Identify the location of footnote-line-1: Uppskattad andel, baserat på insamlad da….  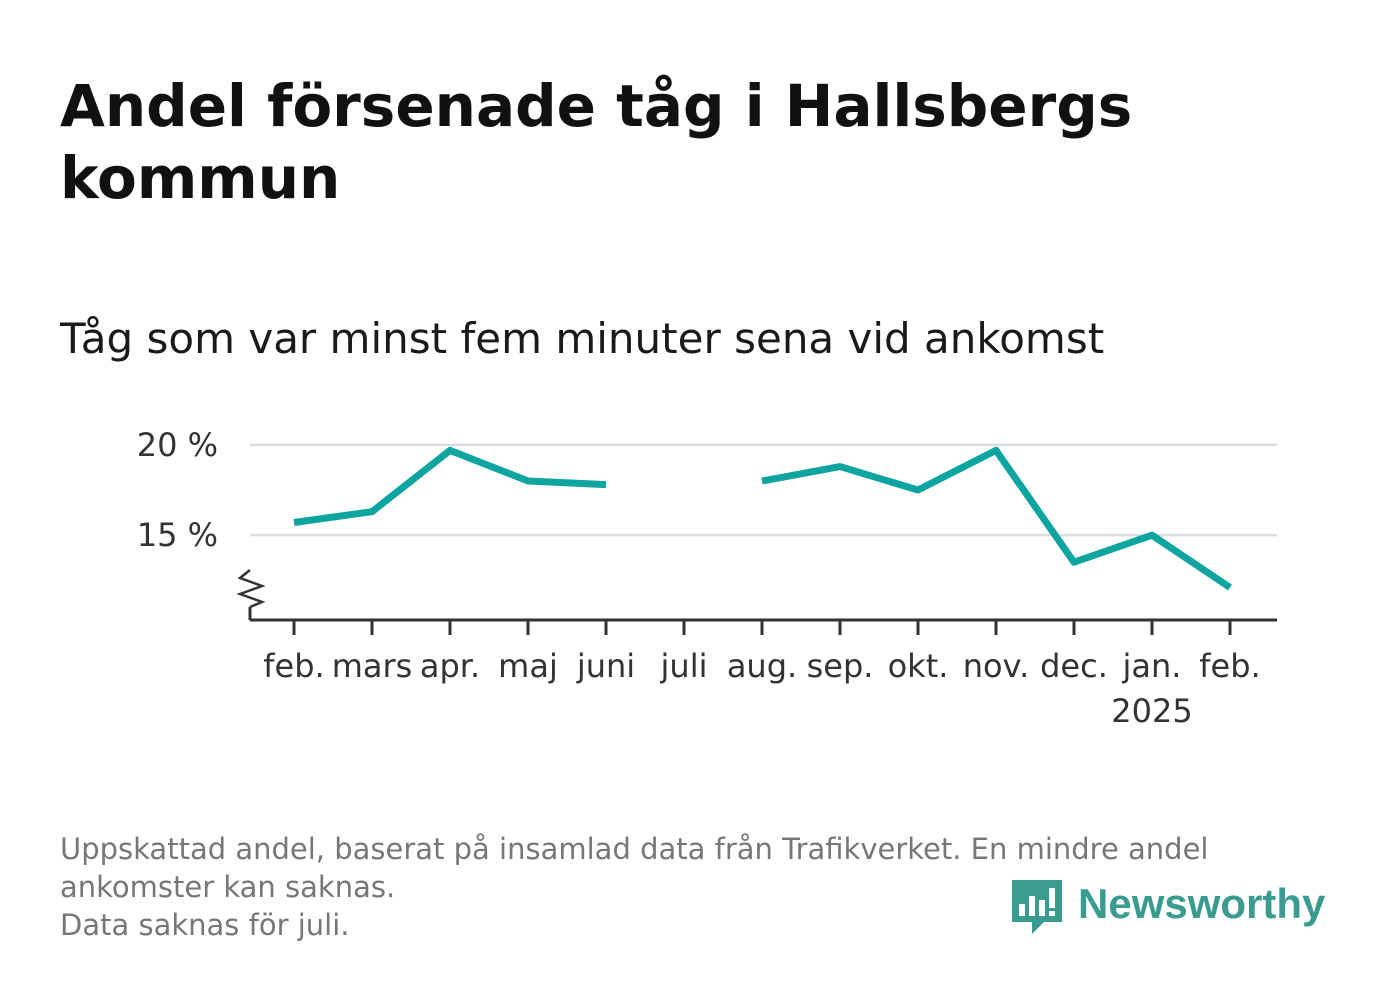
(634, 849).